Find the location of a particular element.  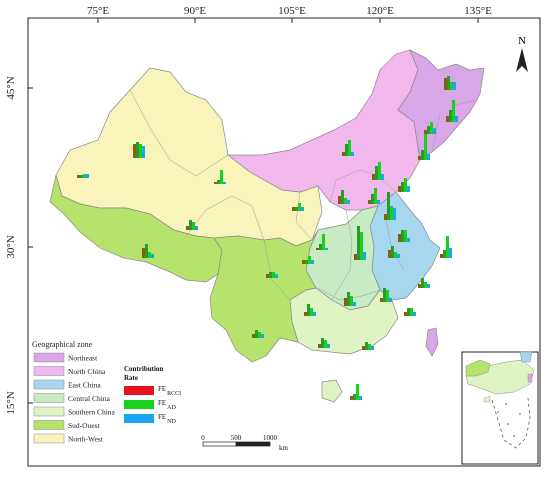

scale-bar: 0 500 1000 km is located at coordinates (244, 443).